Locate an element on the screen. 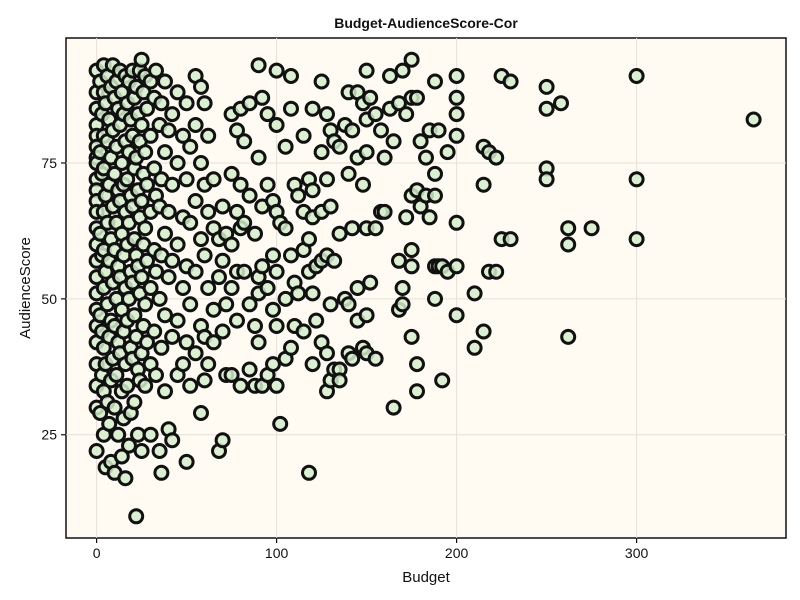  y-tick-label: 25 is located at coordinates (49, 435).